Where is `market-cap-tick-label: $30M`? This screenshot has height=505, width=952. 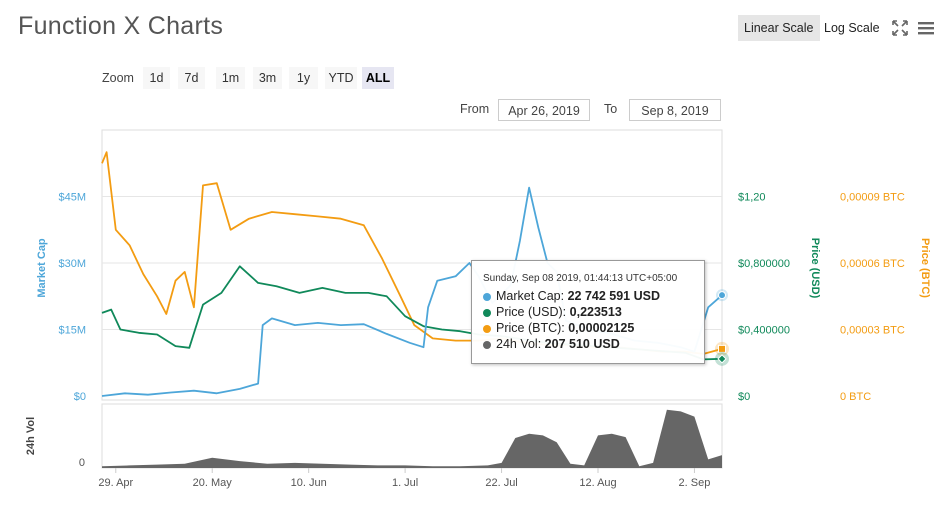 market-cap-tick-label: $30M is located at coordinates (72, 264).